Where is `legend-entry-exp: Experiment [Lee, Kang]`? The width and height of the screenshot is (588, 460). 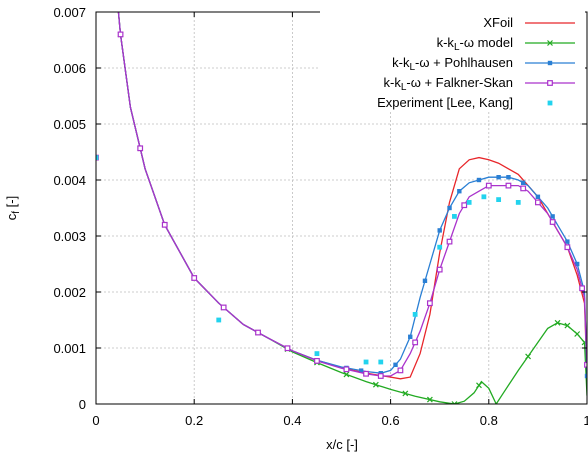 legend-entry-exp: Experiment [Lee, Kang] is located at coordinates (465, 102).